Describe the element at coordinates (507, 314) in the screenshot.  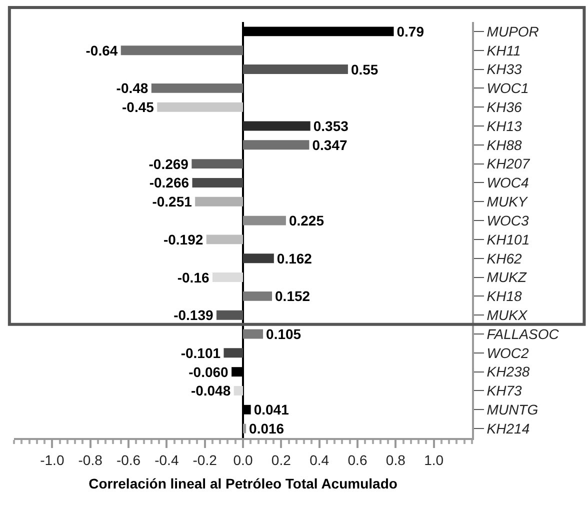
I see `y-tick-label: MUKX` at that location.